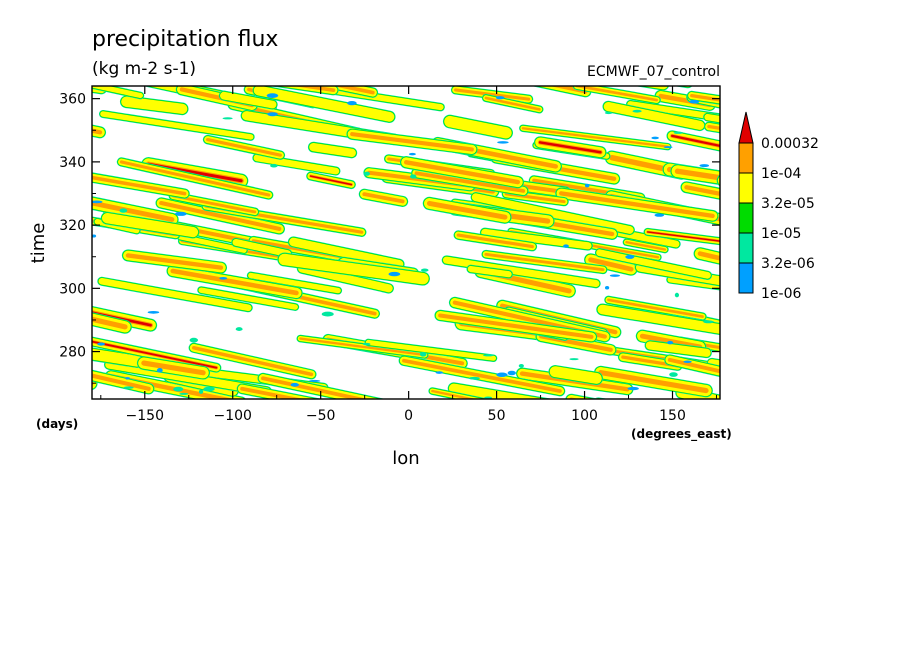 The width and height of the screenshot is (904, 654). What do you see at coordinates (790, 144) in the screenshot?
I see `colorbar-label: 0.00032` at bounding box center [790, 144].